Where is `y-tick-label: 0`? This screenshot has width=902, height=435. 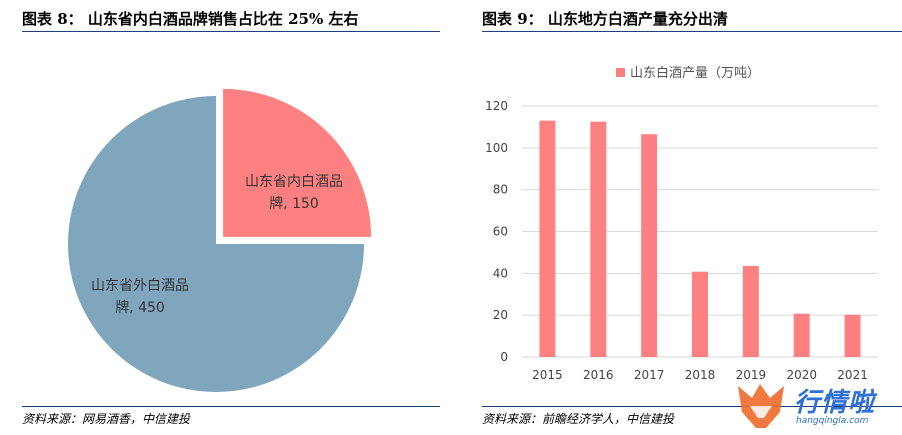
y-tick-label: 0 is located at coordinates (504, 357).